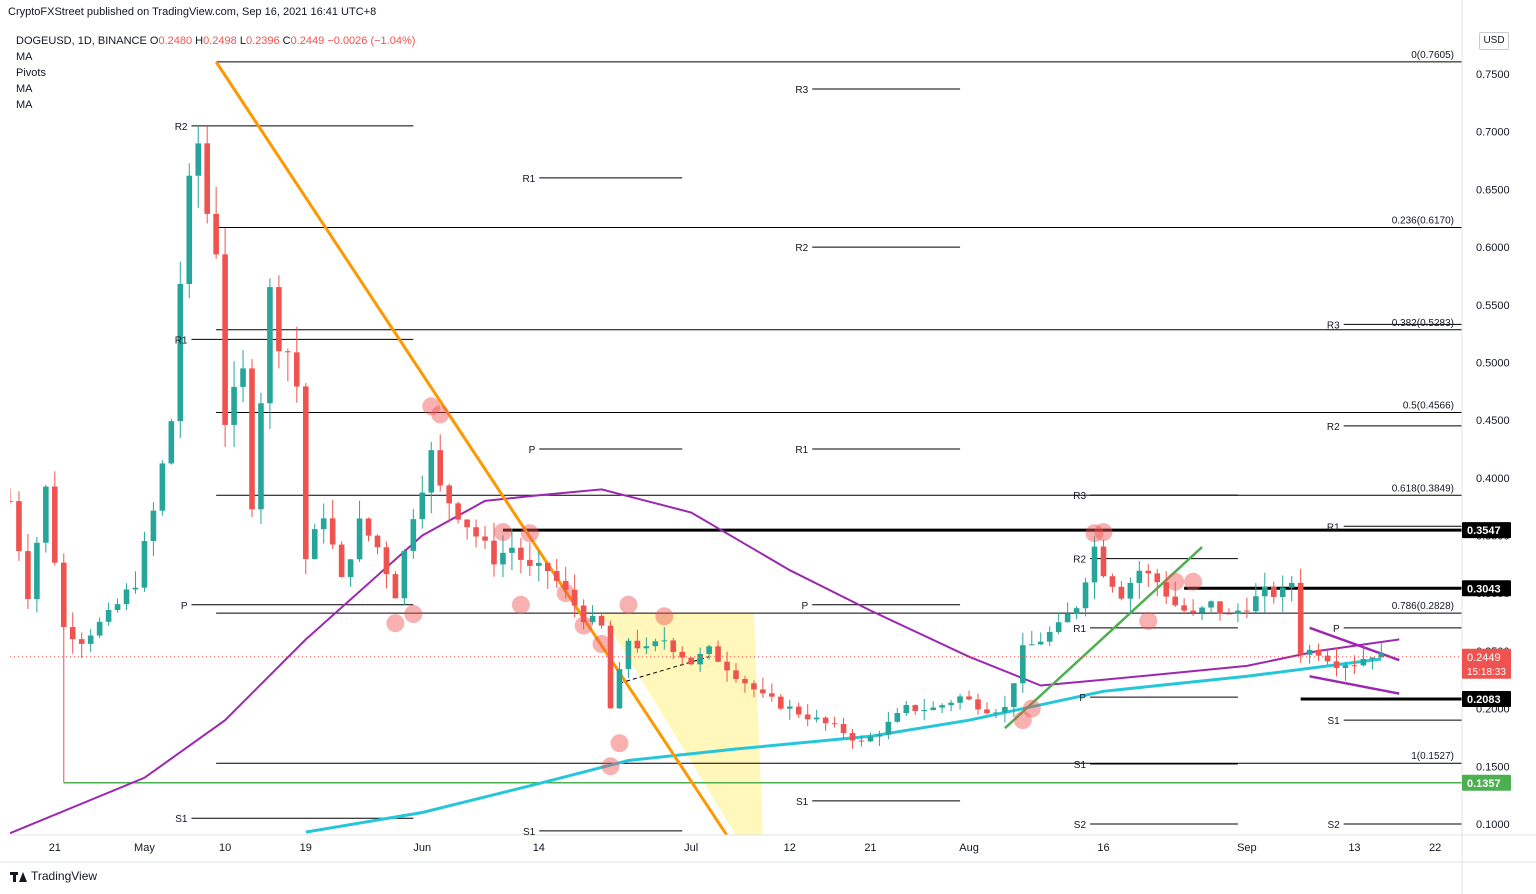 The height and width of the screenshot is (894, 1536). I want to click on indicator-ma-1: MA, so click(24, 57).